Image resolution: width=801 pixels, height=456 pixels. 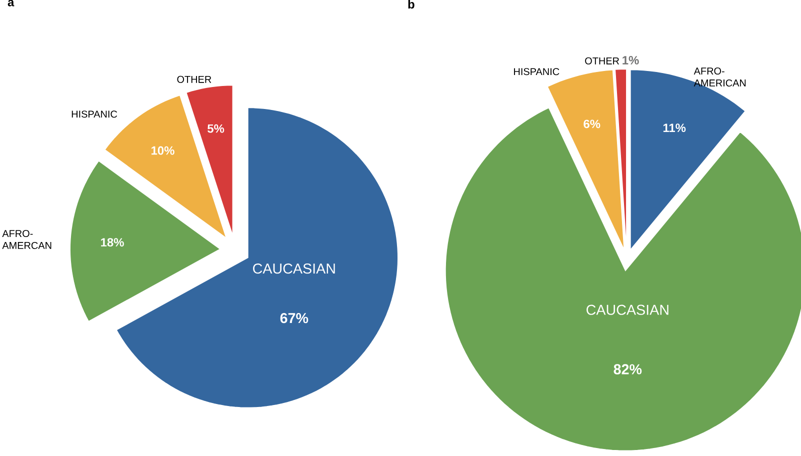 I want to click on slice-label: AFRO-AMERCAN, so click(x=27, y=239).